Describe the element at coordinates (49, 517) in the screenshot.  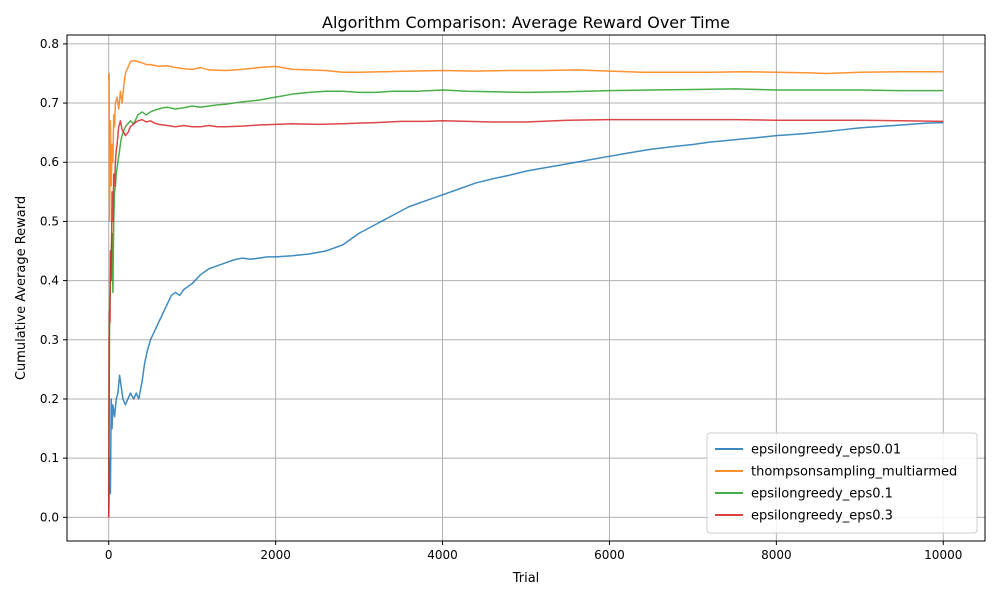
I see `y-tick-label: 0.0` at that location.